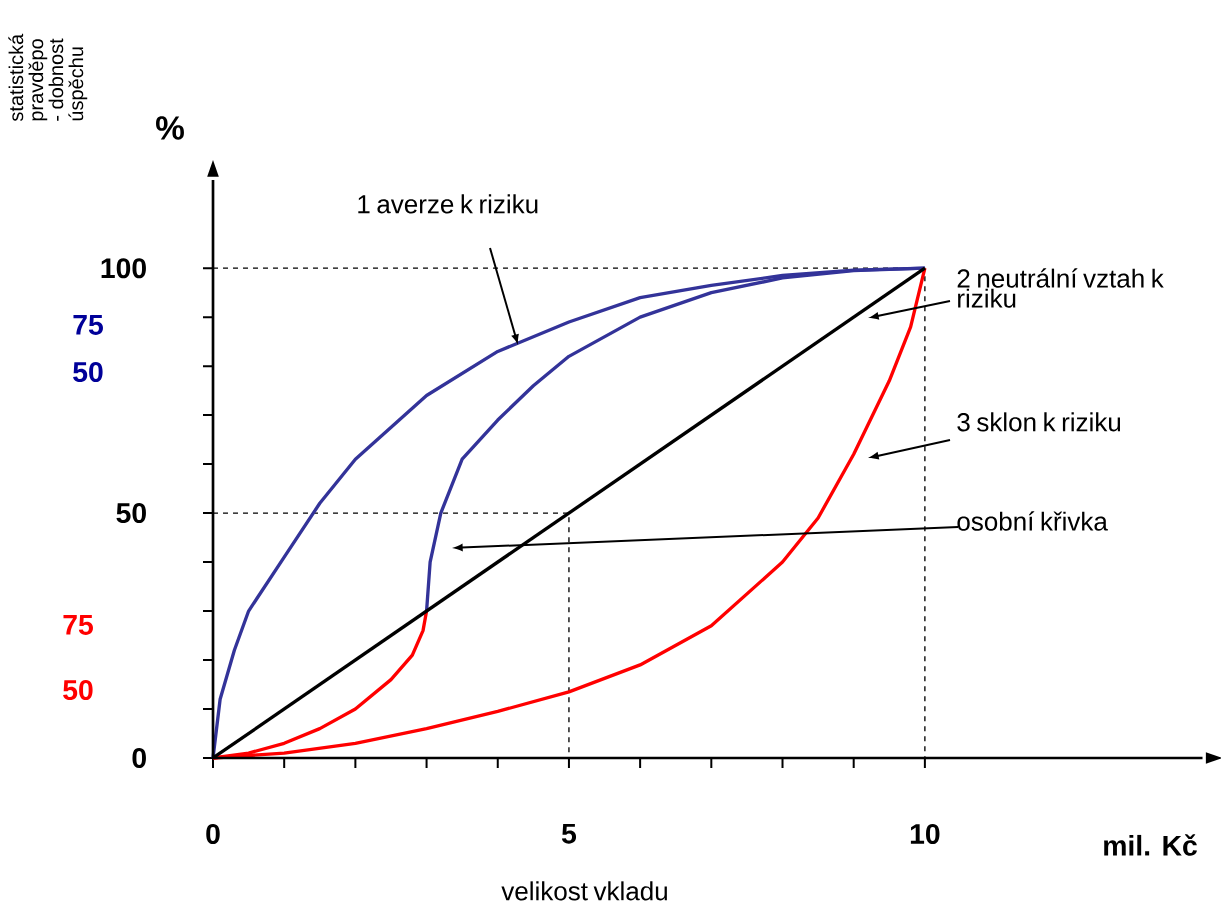 The width and height of the screenshot is (1221, 916). I want to click on y-axis-title: %, so click(170, 128).